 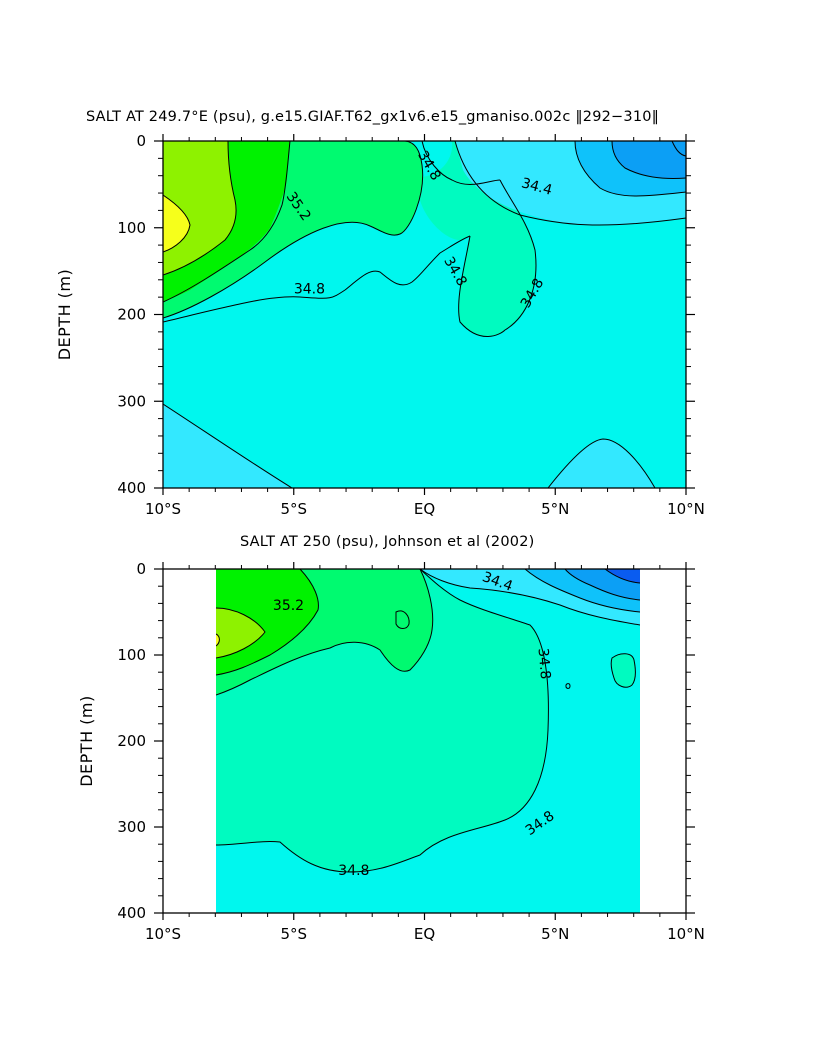 What do you see at coordinates (64, 315) in the screenshot?
I see `model-y-axis-label: DEPTH (m)` at bounding box center [64, 315].